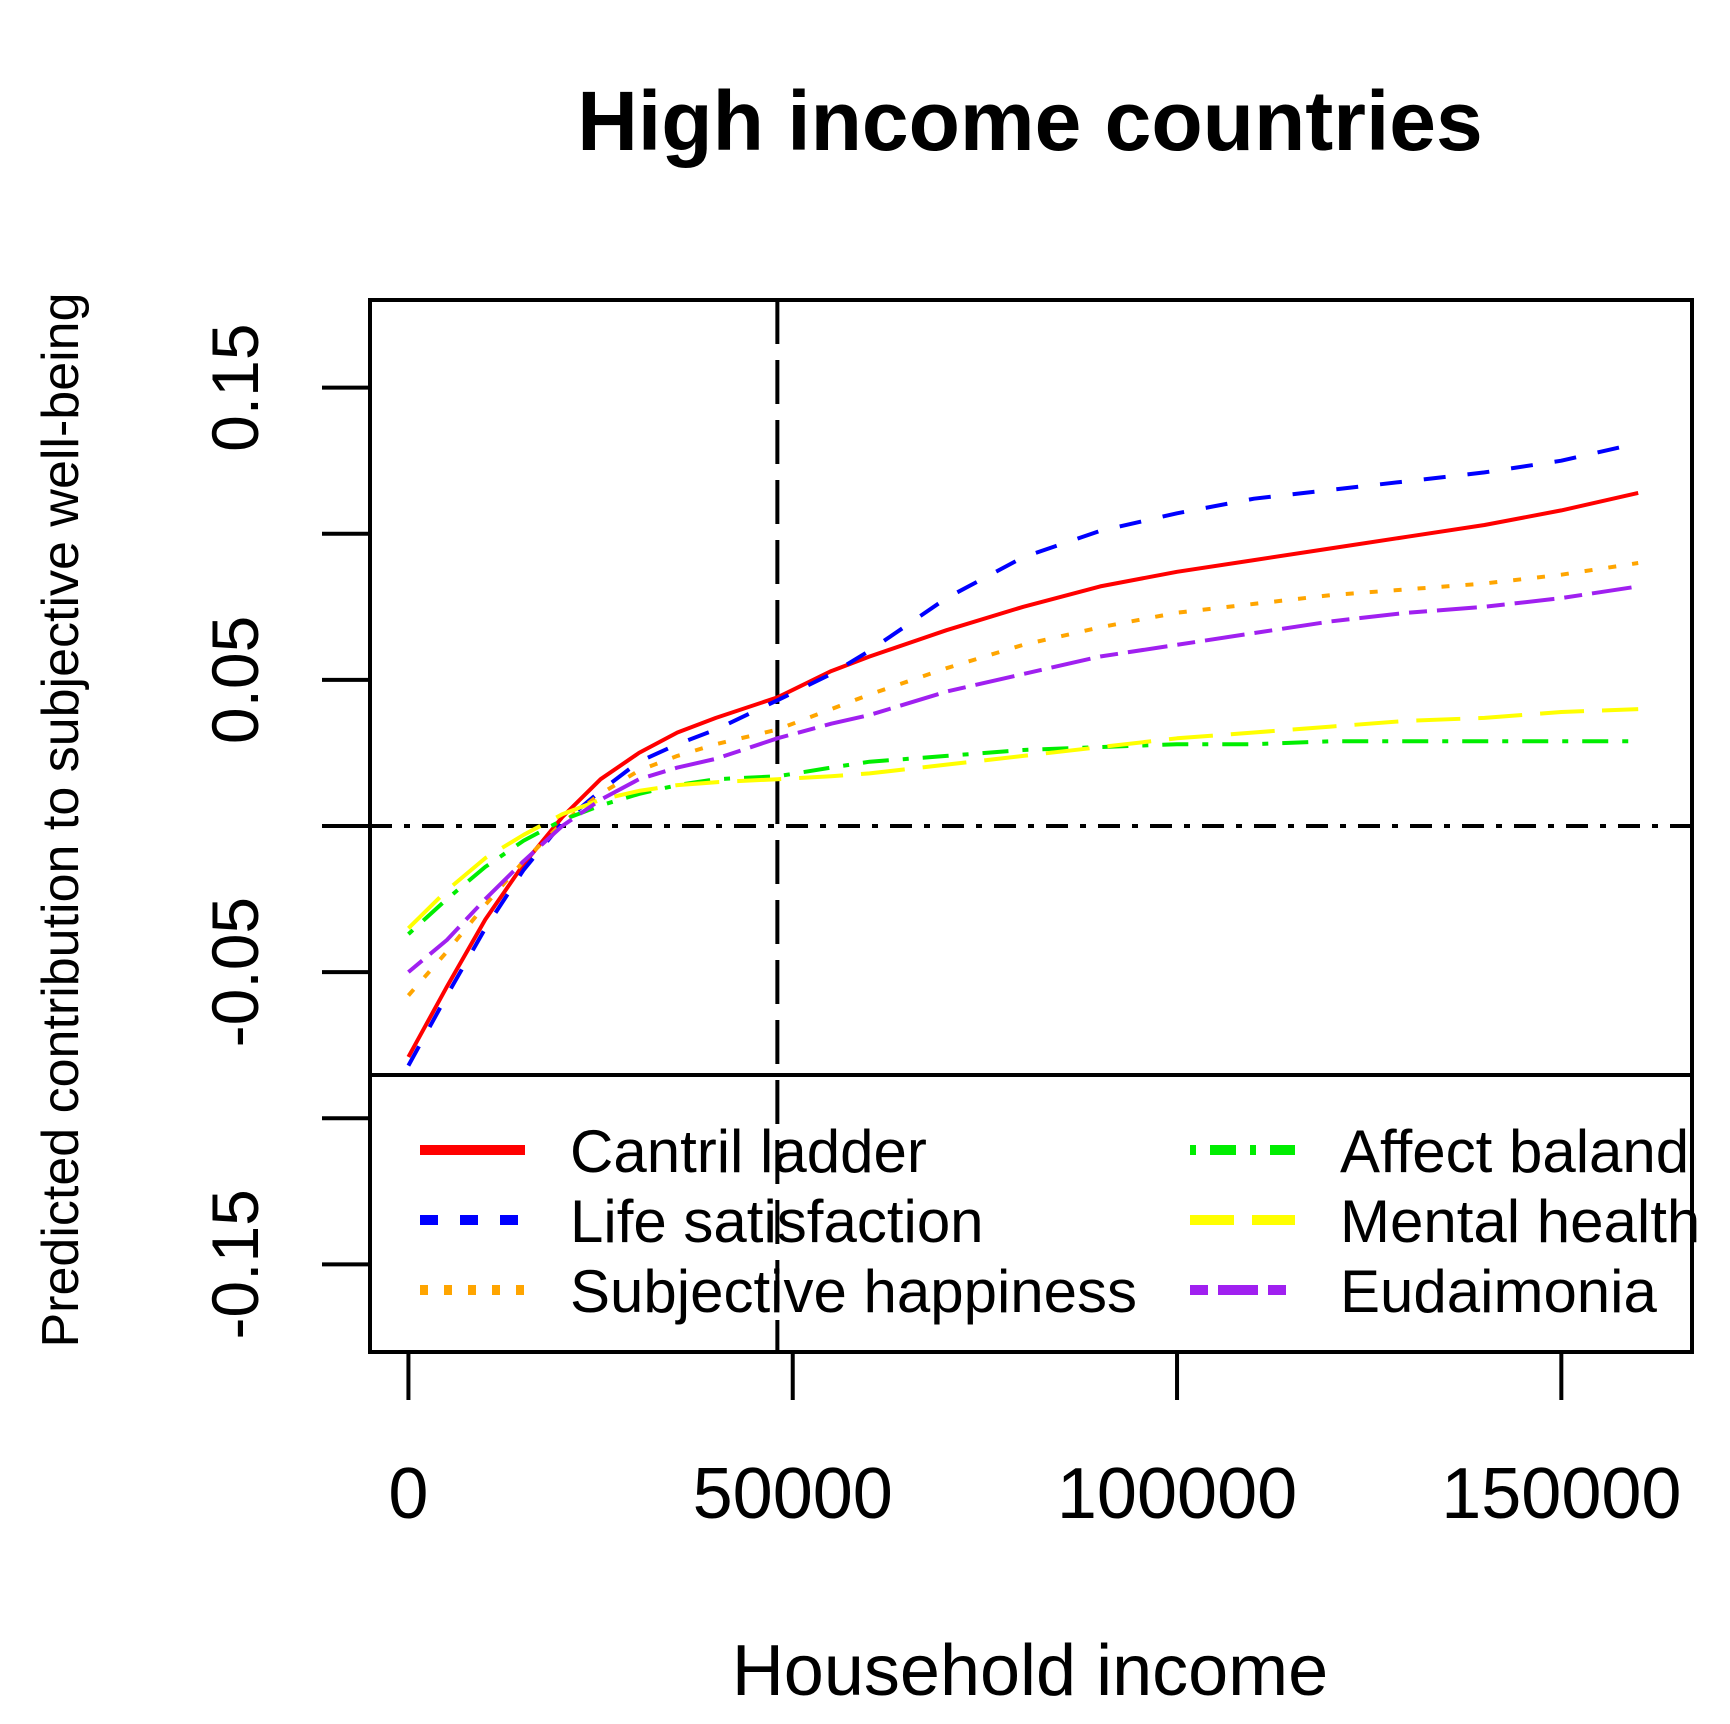  I want to click on legend-label: Eudaimonia, so click(1499, 1291).